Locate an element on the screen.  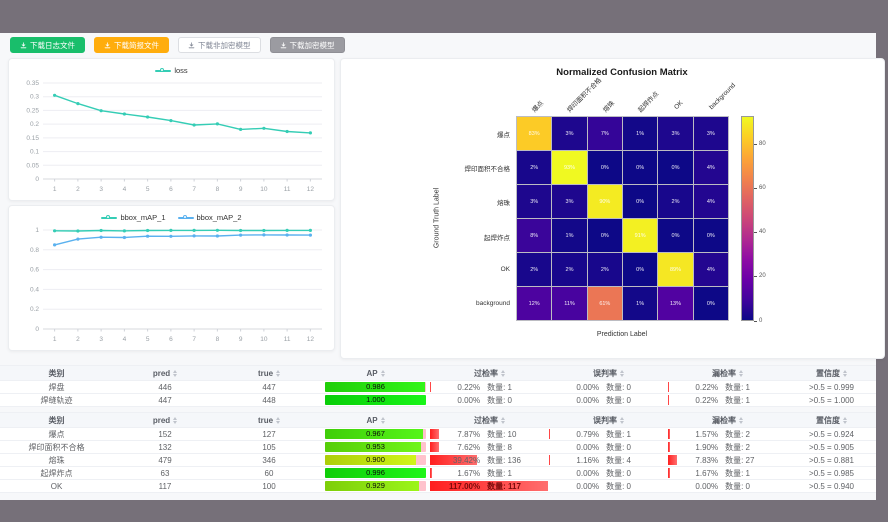
confidence-cell: >0.5 = 0.881 is located at coordinates (831, 460).